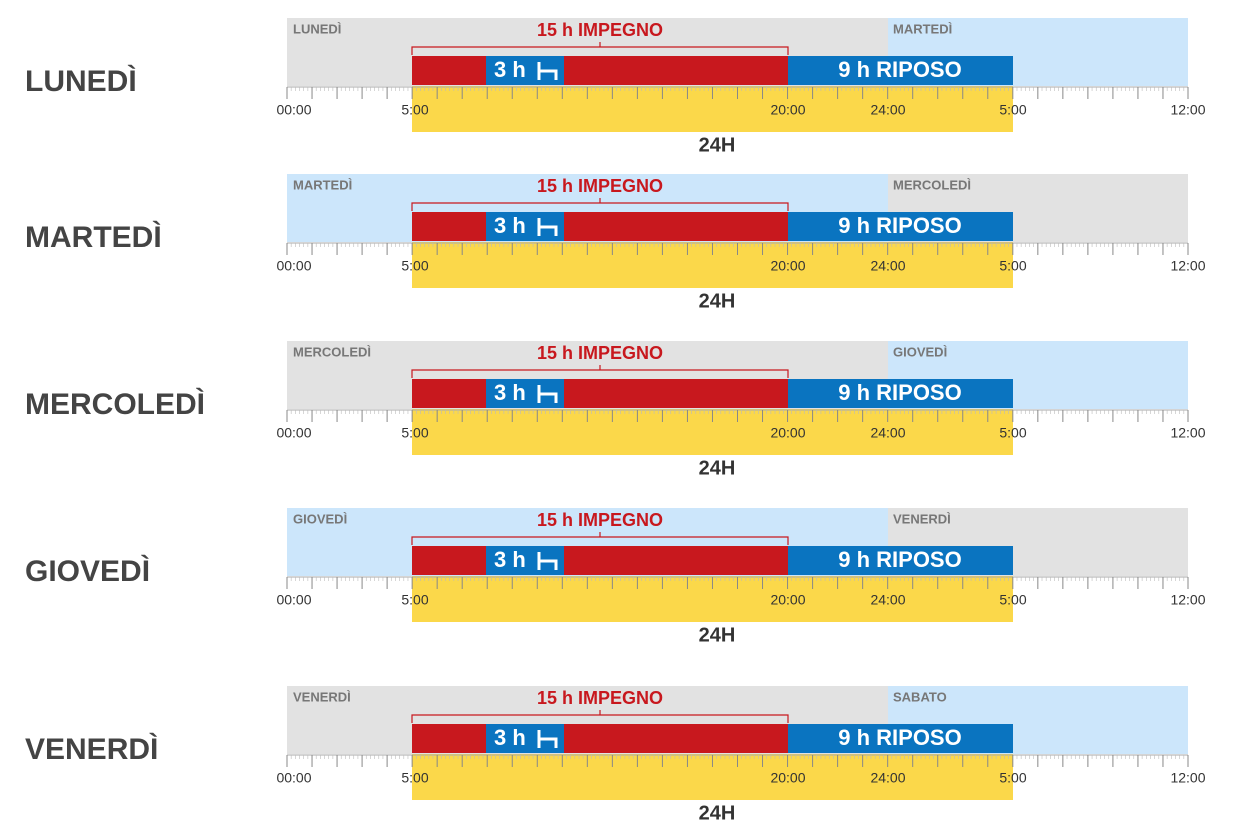 The image size is (1235, 828). I want to click on day-band-label: VENERDÌ, so click(322, 696).